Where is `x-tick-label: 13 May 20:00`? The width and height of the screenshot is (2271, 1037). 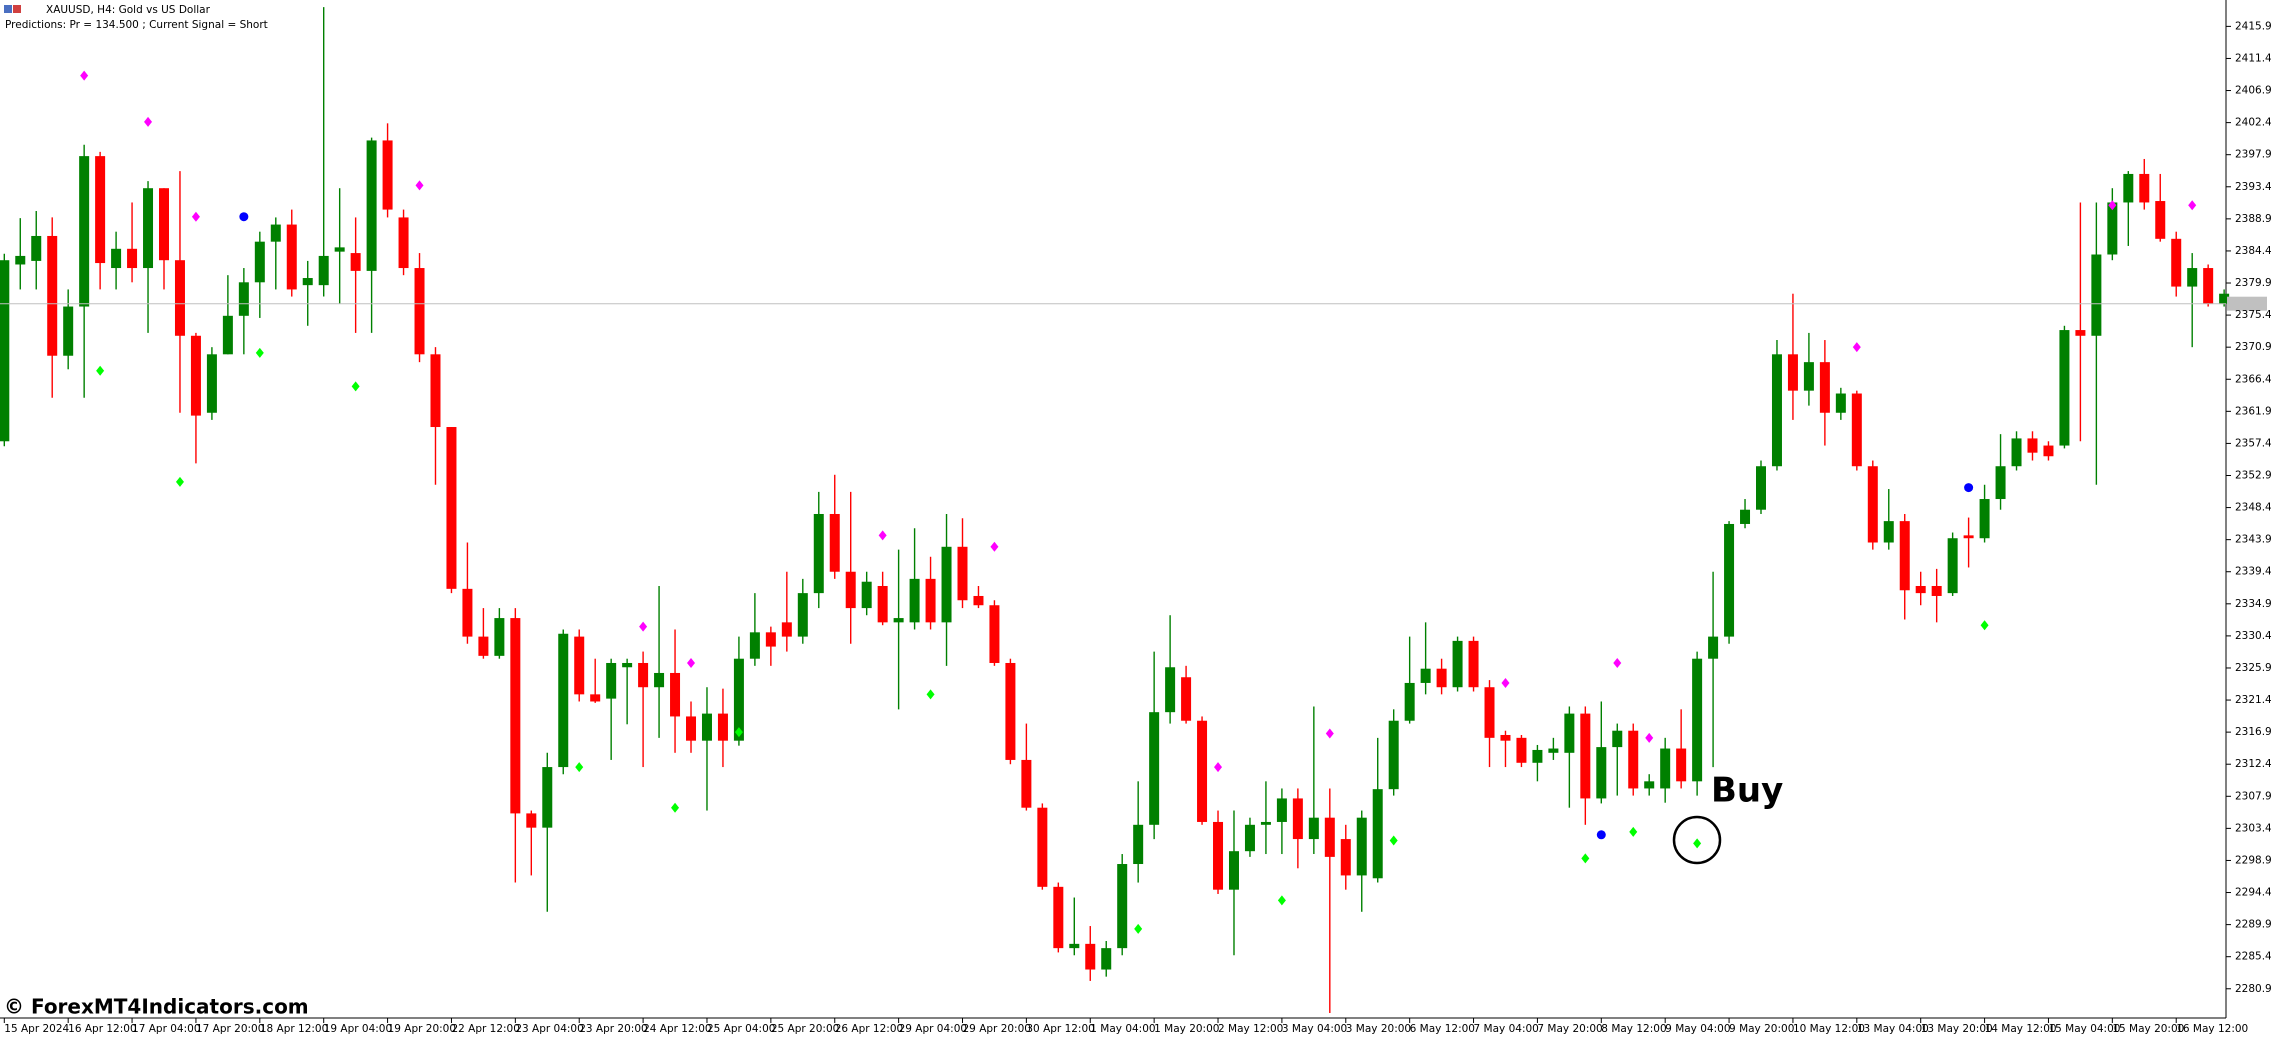
x-tick-label: 13 May 20:00 is located at coordinates (1957, 1029).